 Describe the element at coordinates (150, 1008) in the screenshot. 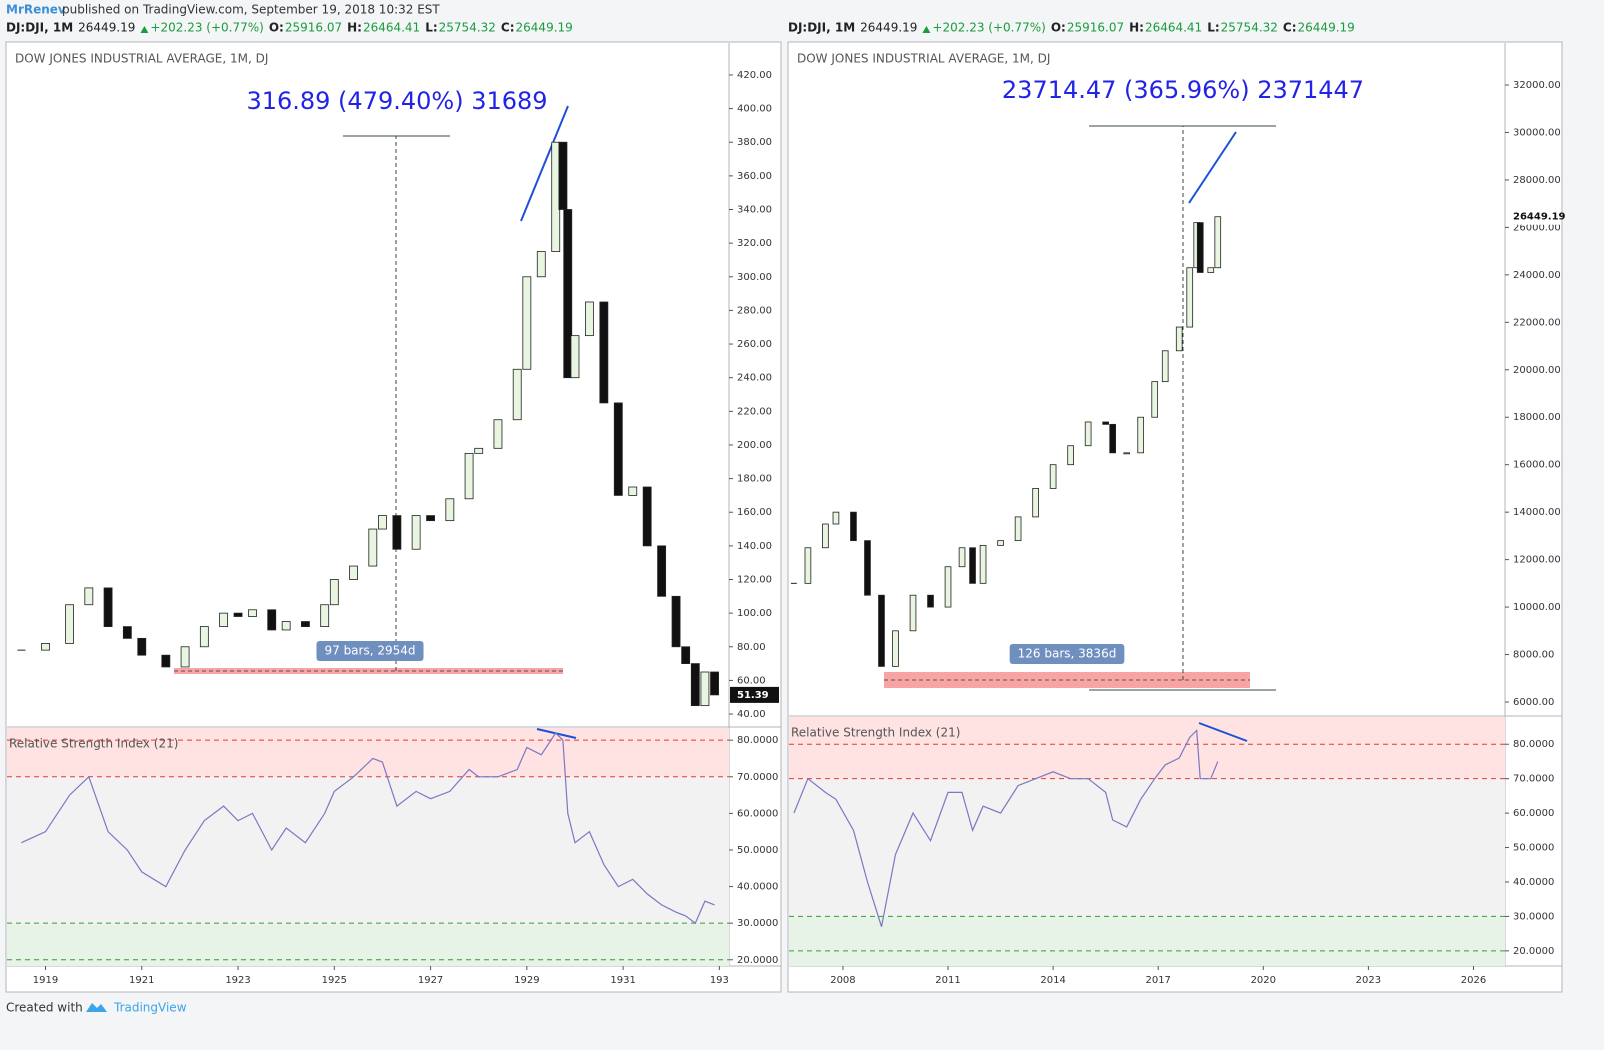

I see `footer-brand: TradingView` at that location.